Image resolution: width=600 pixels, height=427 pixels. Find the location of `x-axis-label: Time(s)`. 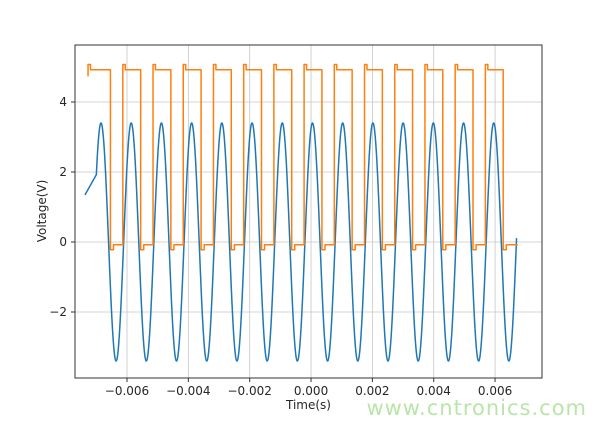

x-axis-label: Time(s) is located at coordinates (308, 405).